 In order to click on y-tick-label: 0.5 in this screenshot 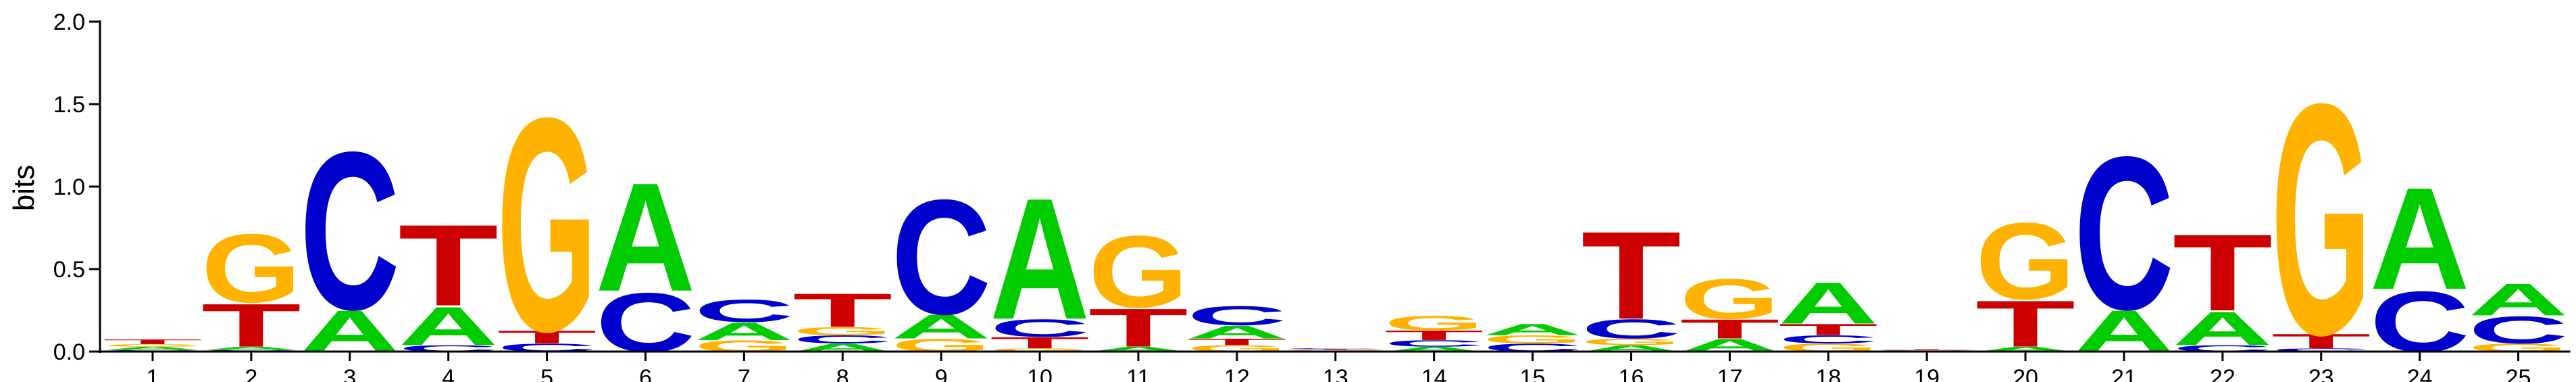, I will do `click(69, 270)`.